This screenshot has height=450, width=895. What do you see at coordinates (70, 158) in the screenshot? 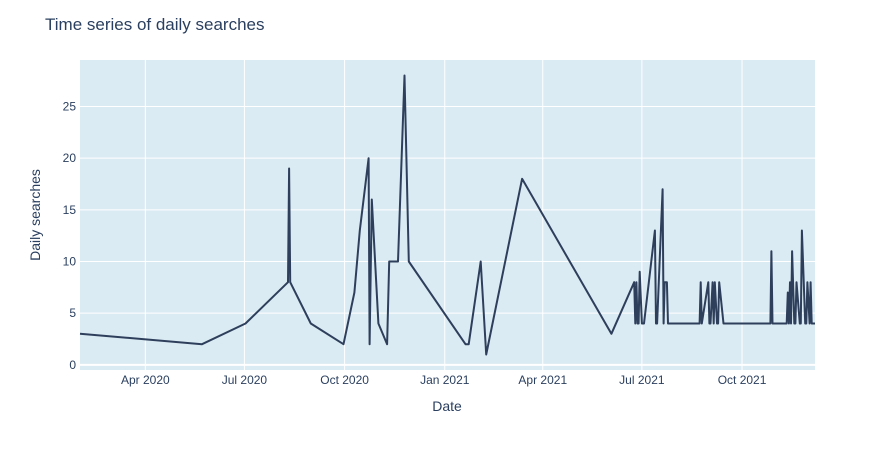
I see `y-tick-label: 20` at bounding box center [70, 158].